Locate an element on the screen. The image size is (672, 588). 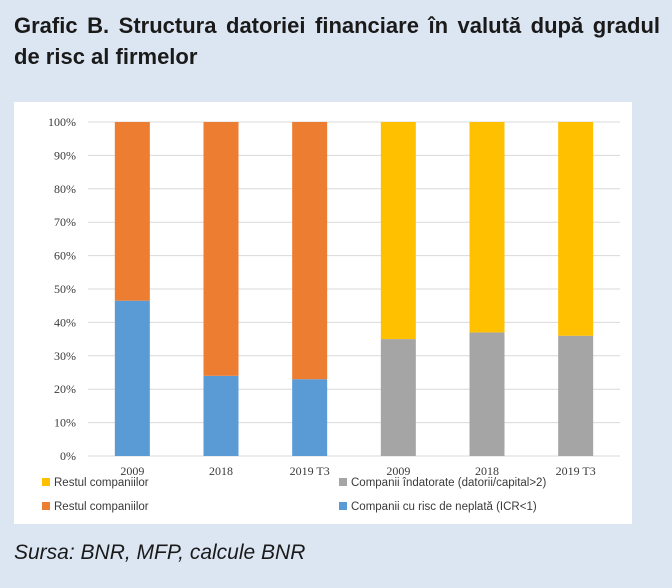
y-tick-label: 20% is located at coordinates (65, 389).